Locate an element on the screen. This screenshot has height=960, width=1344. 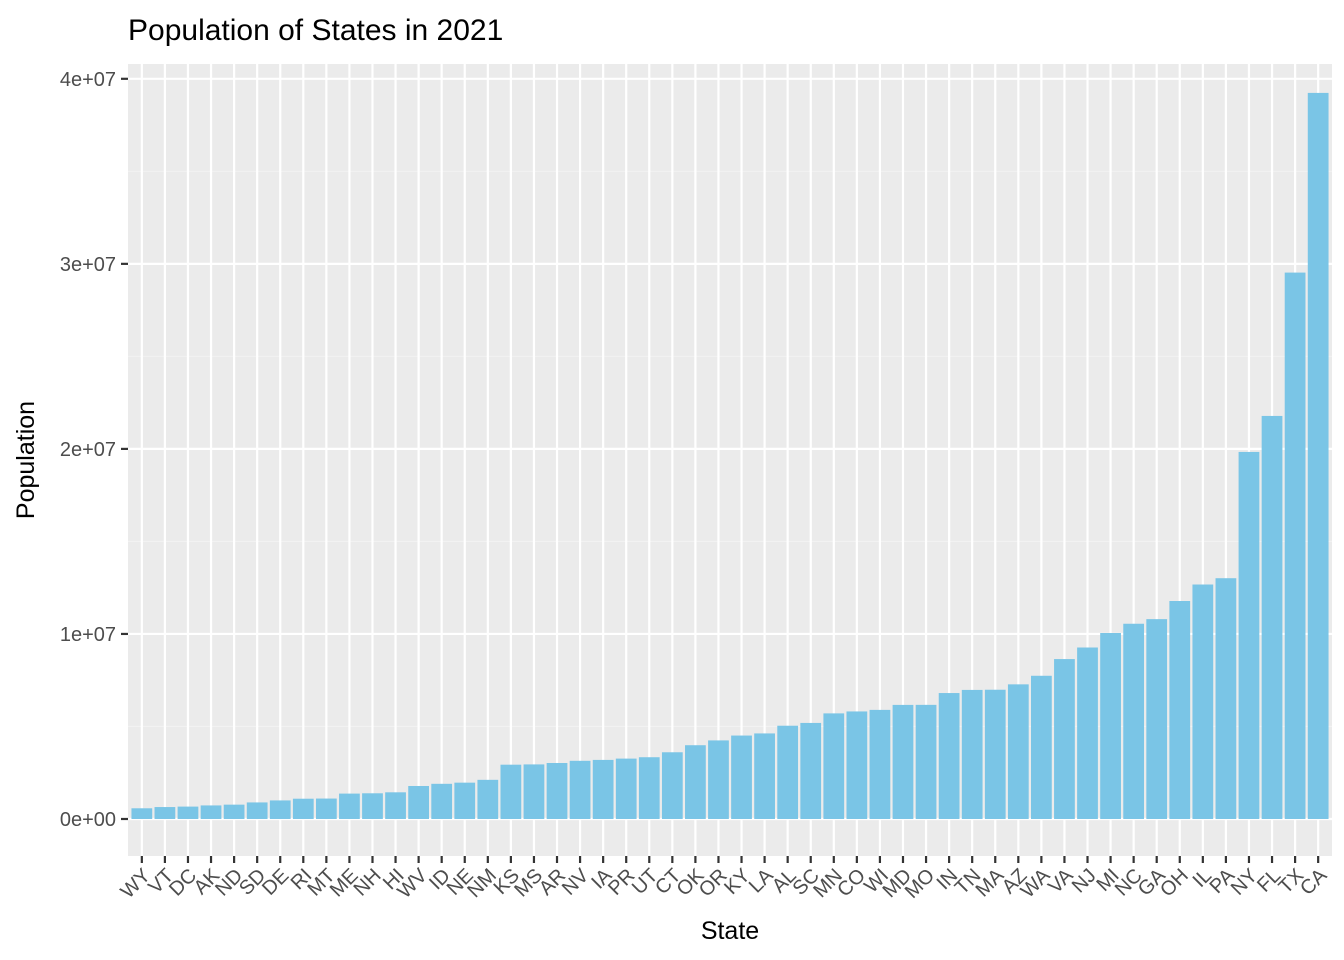
bar-pr is located at coordinates (626, 788).